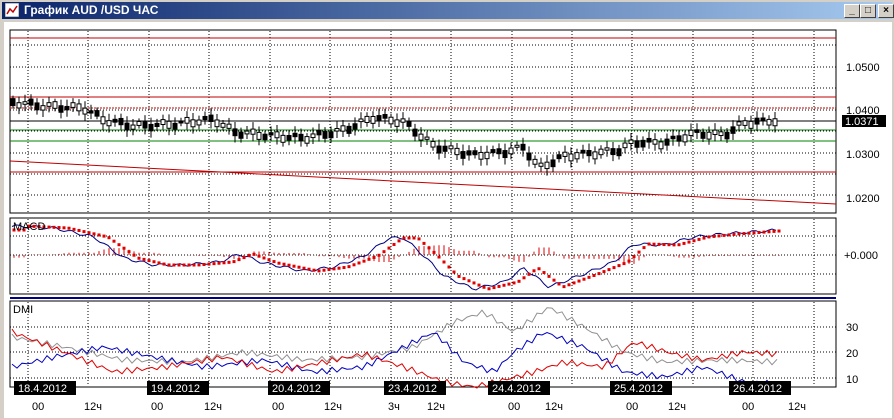 The width and height of the screenshot is (894, 419). Describe the element at coordinates (868, 11) in the screenshot. I see `maximize-button: □` at that location.